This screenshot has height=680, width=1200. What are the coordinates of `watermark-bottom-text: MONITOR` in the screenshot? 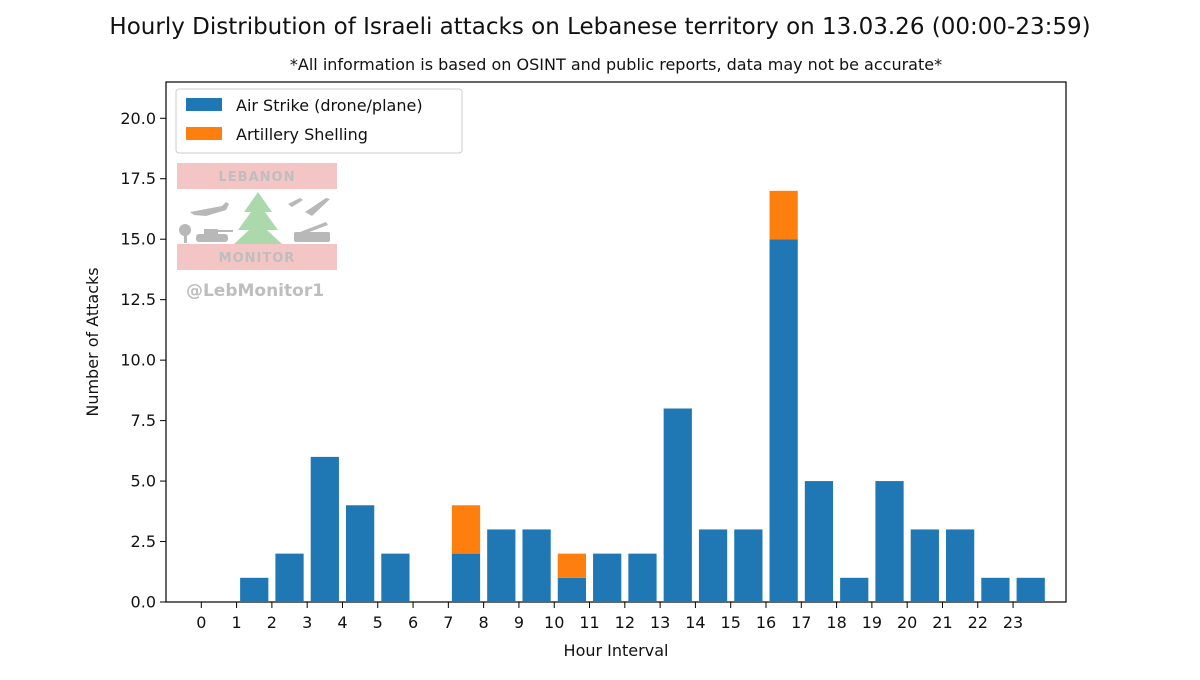 It's located at (257, 258).